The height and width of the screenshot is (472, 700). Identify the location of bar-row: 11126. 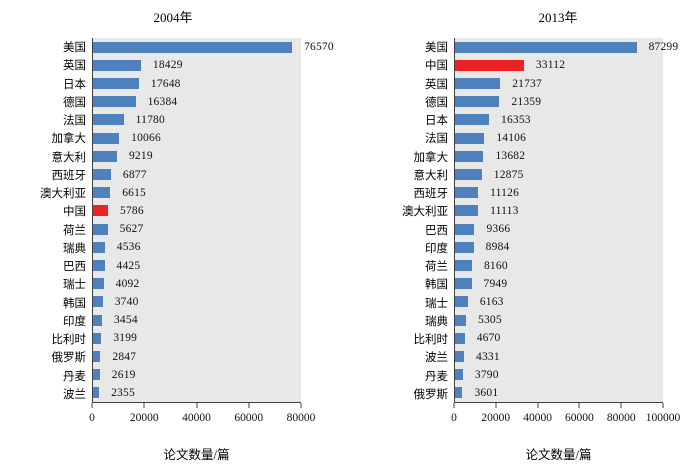
(559, 193).